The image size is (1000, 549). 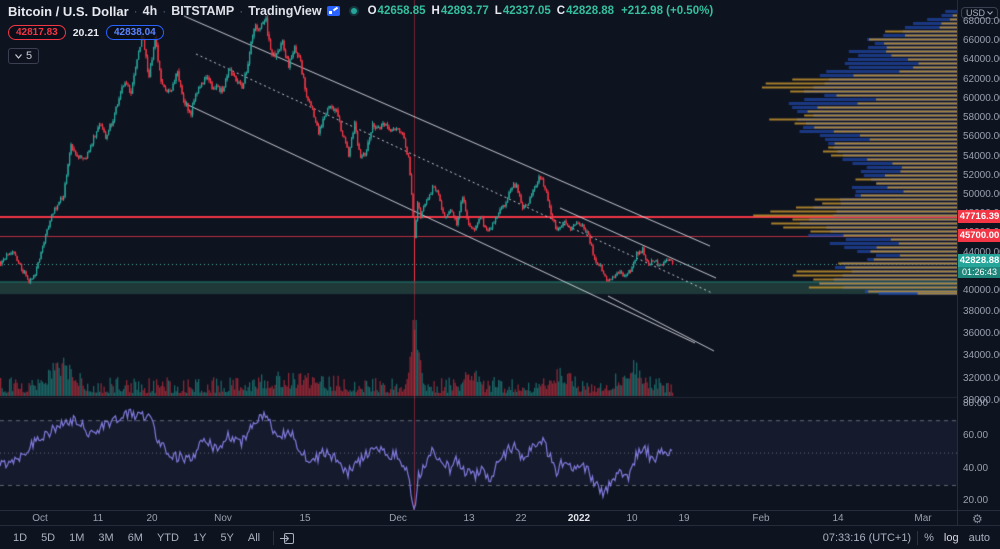 What do you see at coordinates (923, 518) in the screenshot?
I see `time-tick: Mar` at bounding box center [923, 518].